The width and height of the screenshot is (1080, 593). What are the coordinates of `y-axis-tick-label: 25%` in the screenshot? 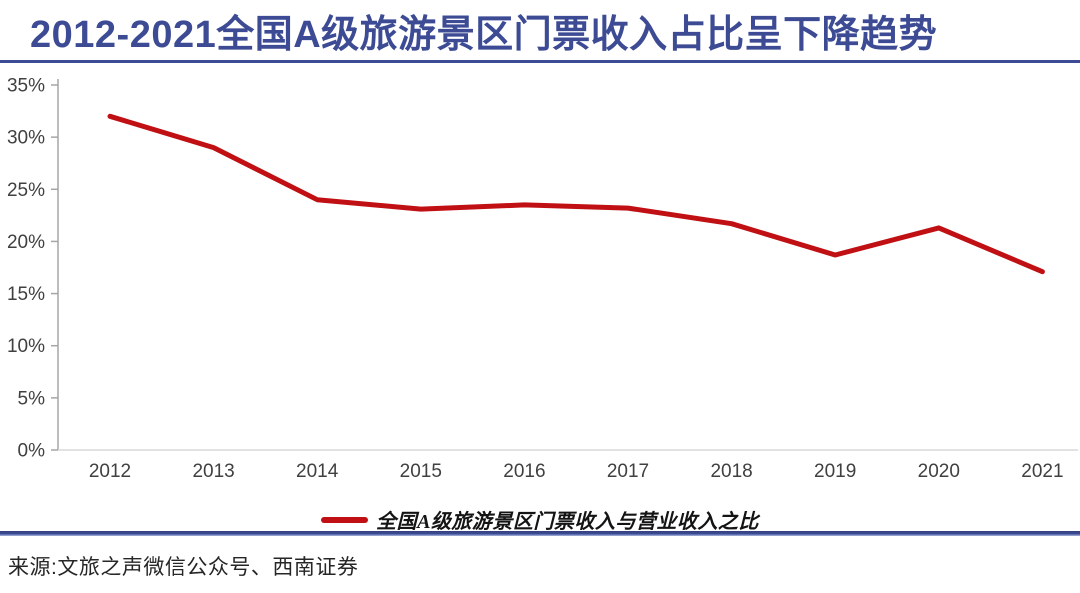 It's located at (26, 190).